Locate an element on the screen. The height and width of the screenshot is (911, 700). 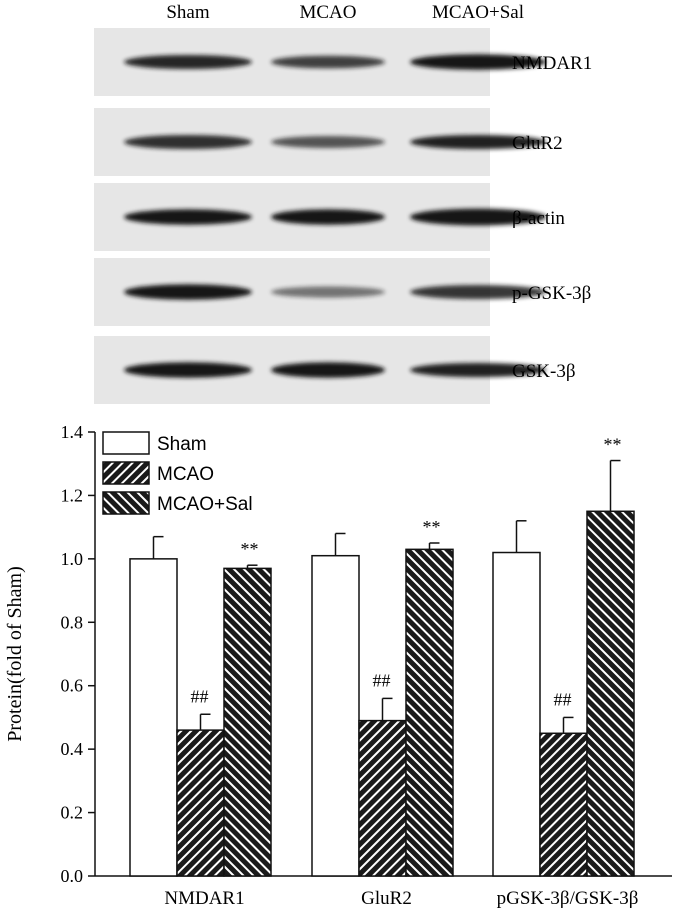
protein-label: NMDAR1 is located at coordinates (552, 63).